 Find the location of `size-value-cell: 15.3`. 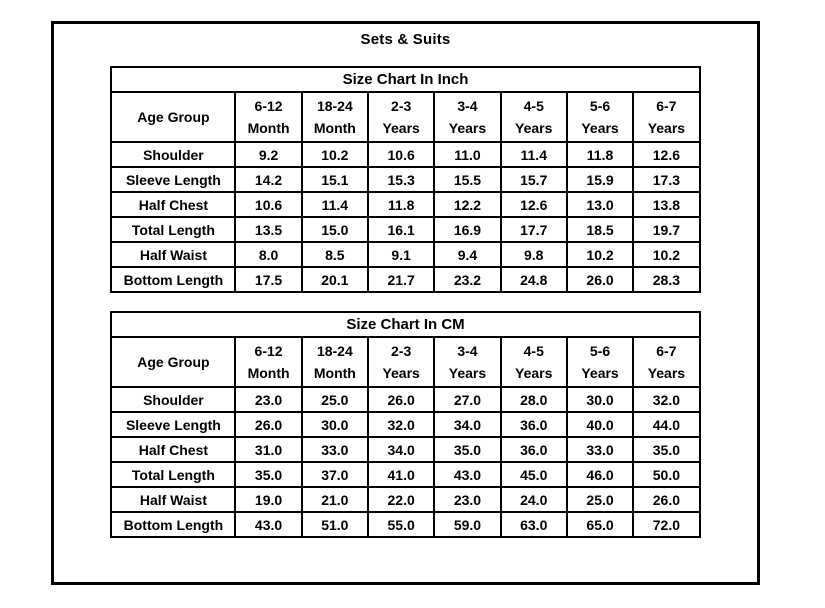

size-value-cell: 15.3 is located at coordinates (401, 179).